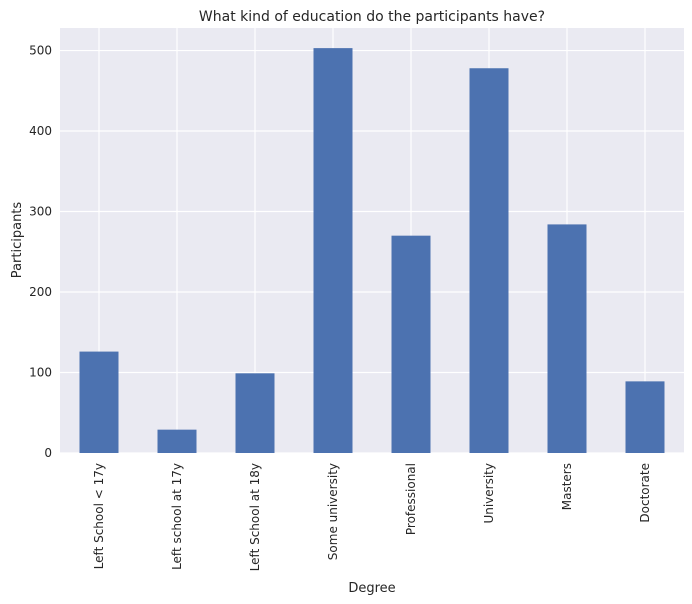 The width and height of the screenshot is (692, 604). I want to click on bar-university, so click(489, 260).